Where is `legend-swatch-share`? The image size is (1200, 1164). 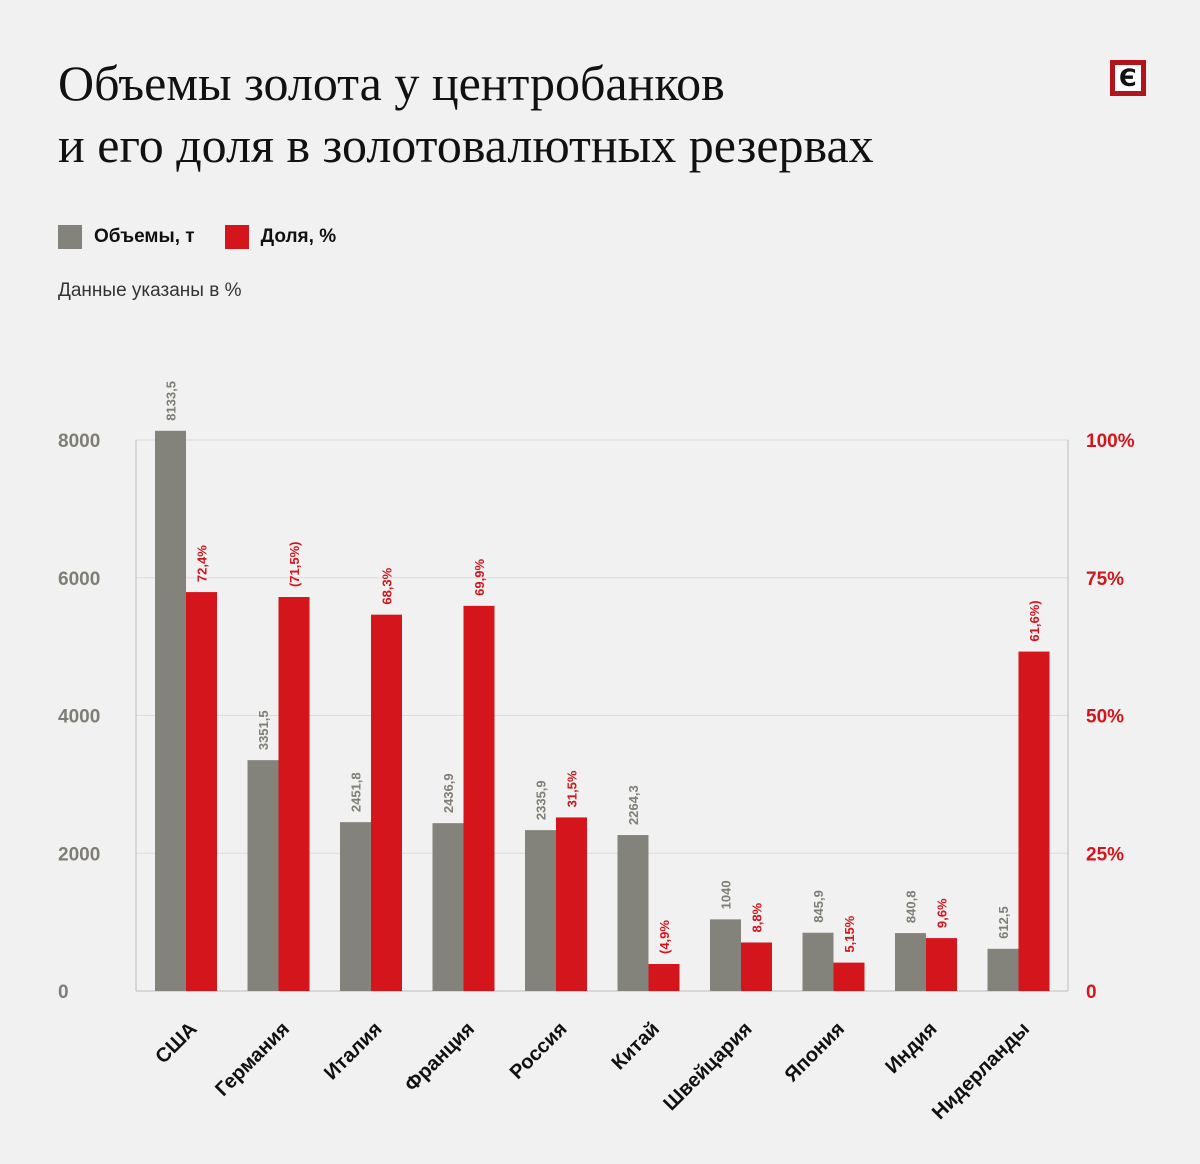
legend-swatch-share is located at coordinates (236, 237).